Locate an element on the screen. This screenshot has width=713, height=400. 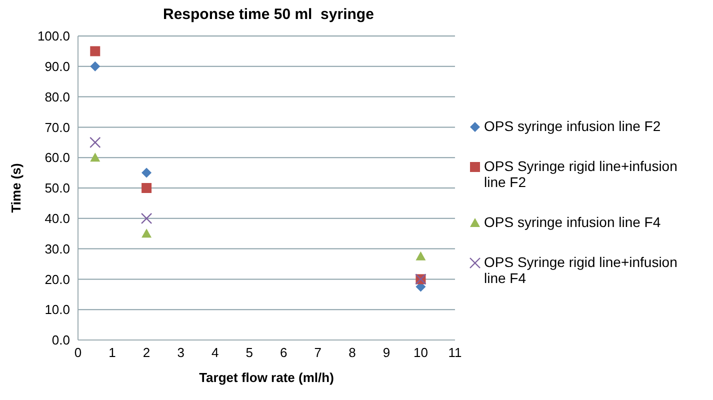
x-tick-label: 8 is located at coordinates (352, 352).